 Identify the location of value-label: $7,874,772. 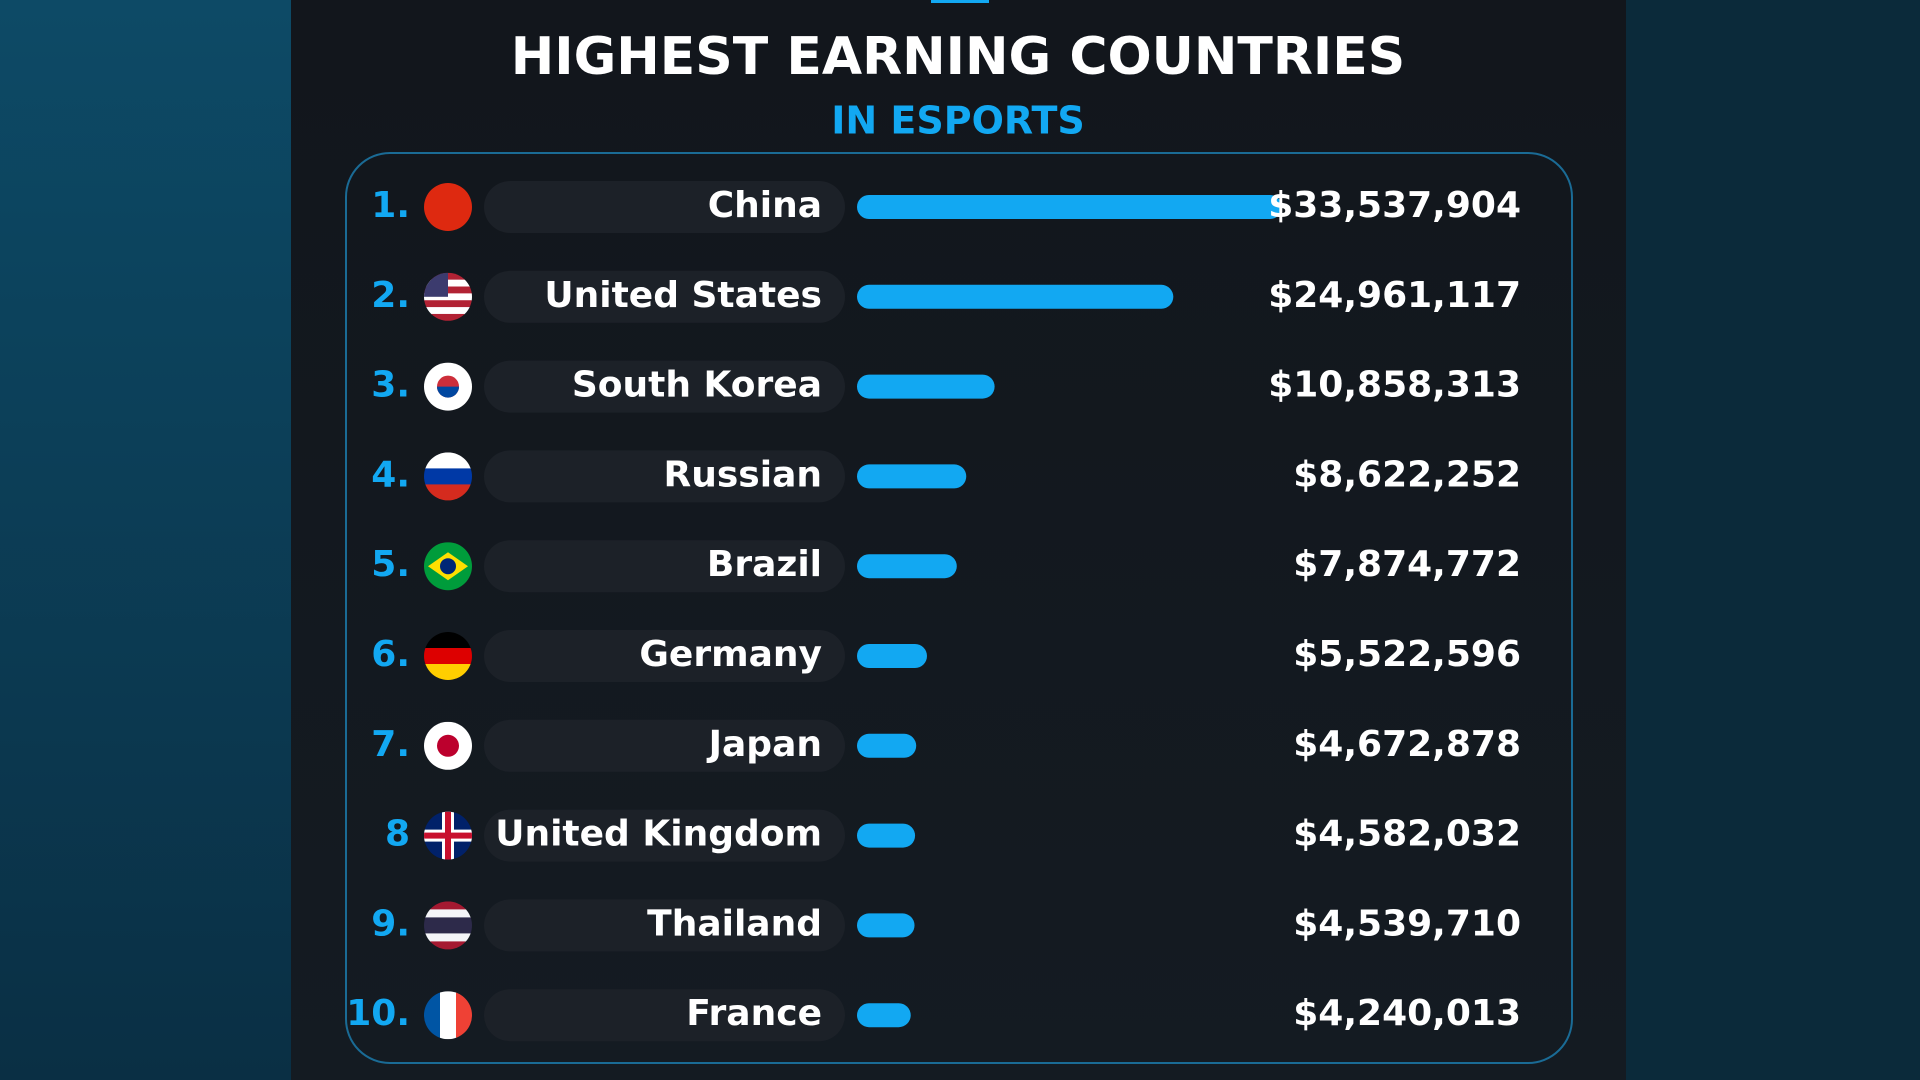
(1407, 564).